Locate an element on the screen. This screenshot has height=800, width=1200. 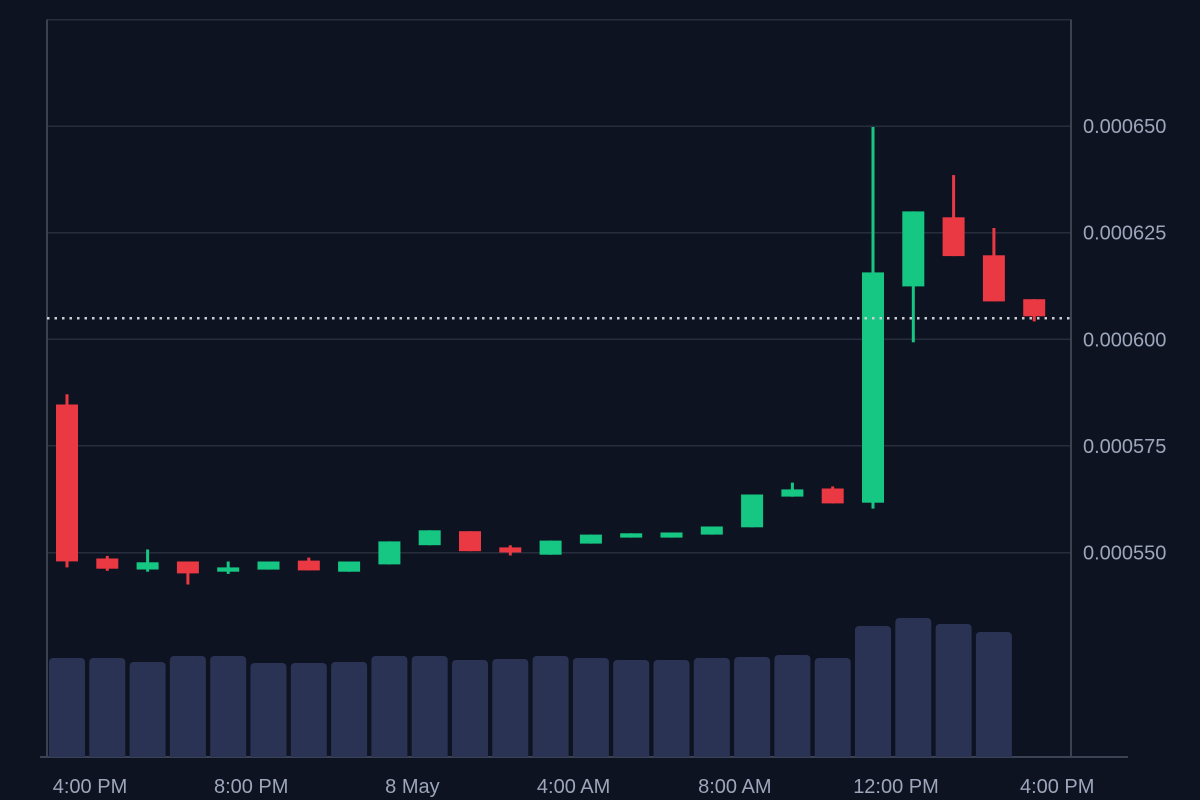
volume-bars is located at coordinates (530, 690).